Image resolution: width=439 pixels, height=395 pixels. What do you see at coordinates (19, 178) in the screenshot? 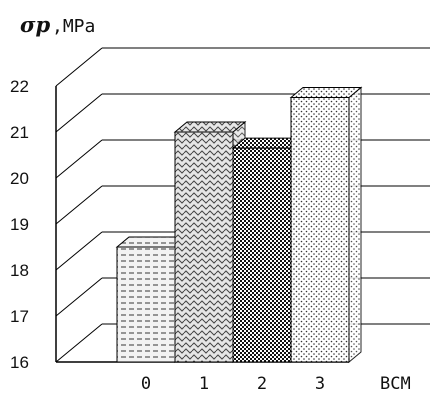
I see `y-tick-label: 20` at bounding box center [19, 178].